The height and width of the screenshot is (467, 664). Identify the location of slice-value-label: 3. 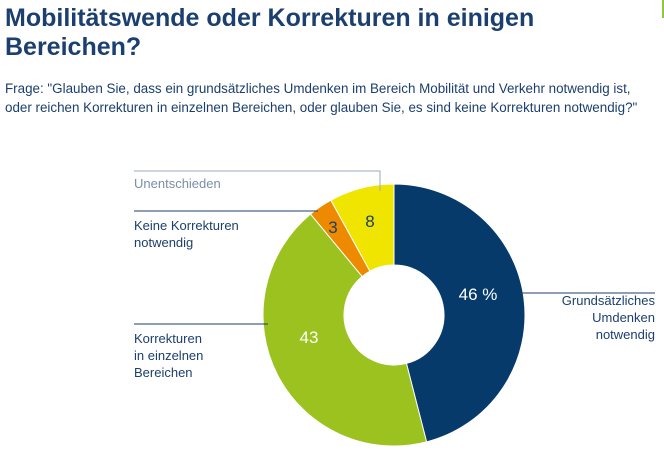
(332, 227).